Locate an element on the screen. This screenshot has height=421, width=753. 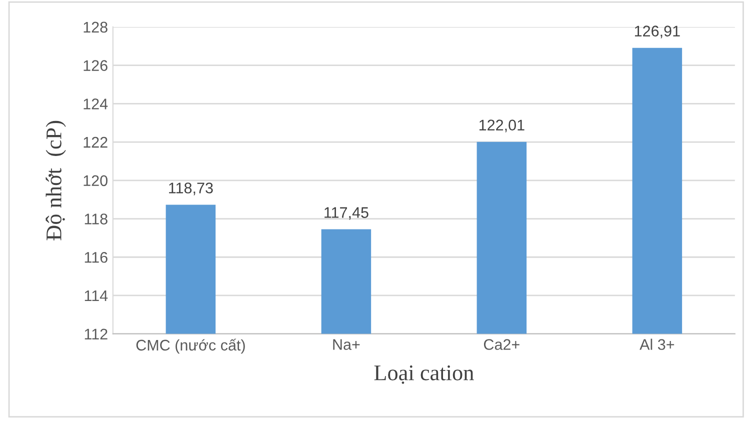
x-tick-label: Al 3+ is located at coordinates (657, 344).